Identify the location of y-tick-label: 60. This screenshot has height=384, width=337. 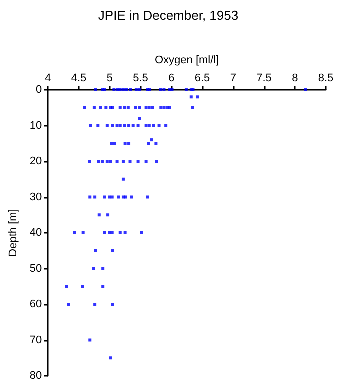
(36, 304).